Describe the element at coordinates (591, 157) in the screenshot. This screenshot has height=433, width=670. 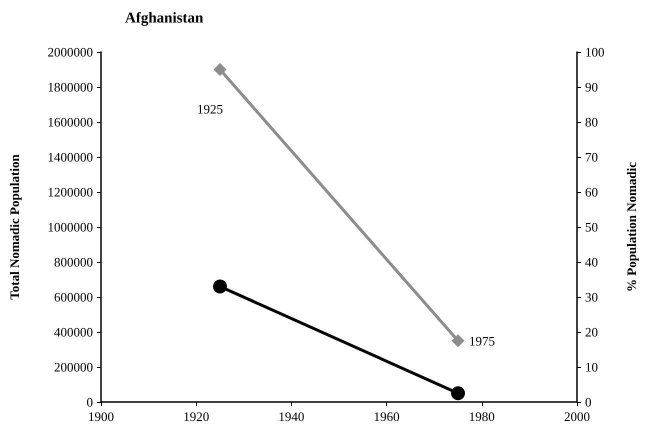
I see `y2-tick-label: 70` at that location.